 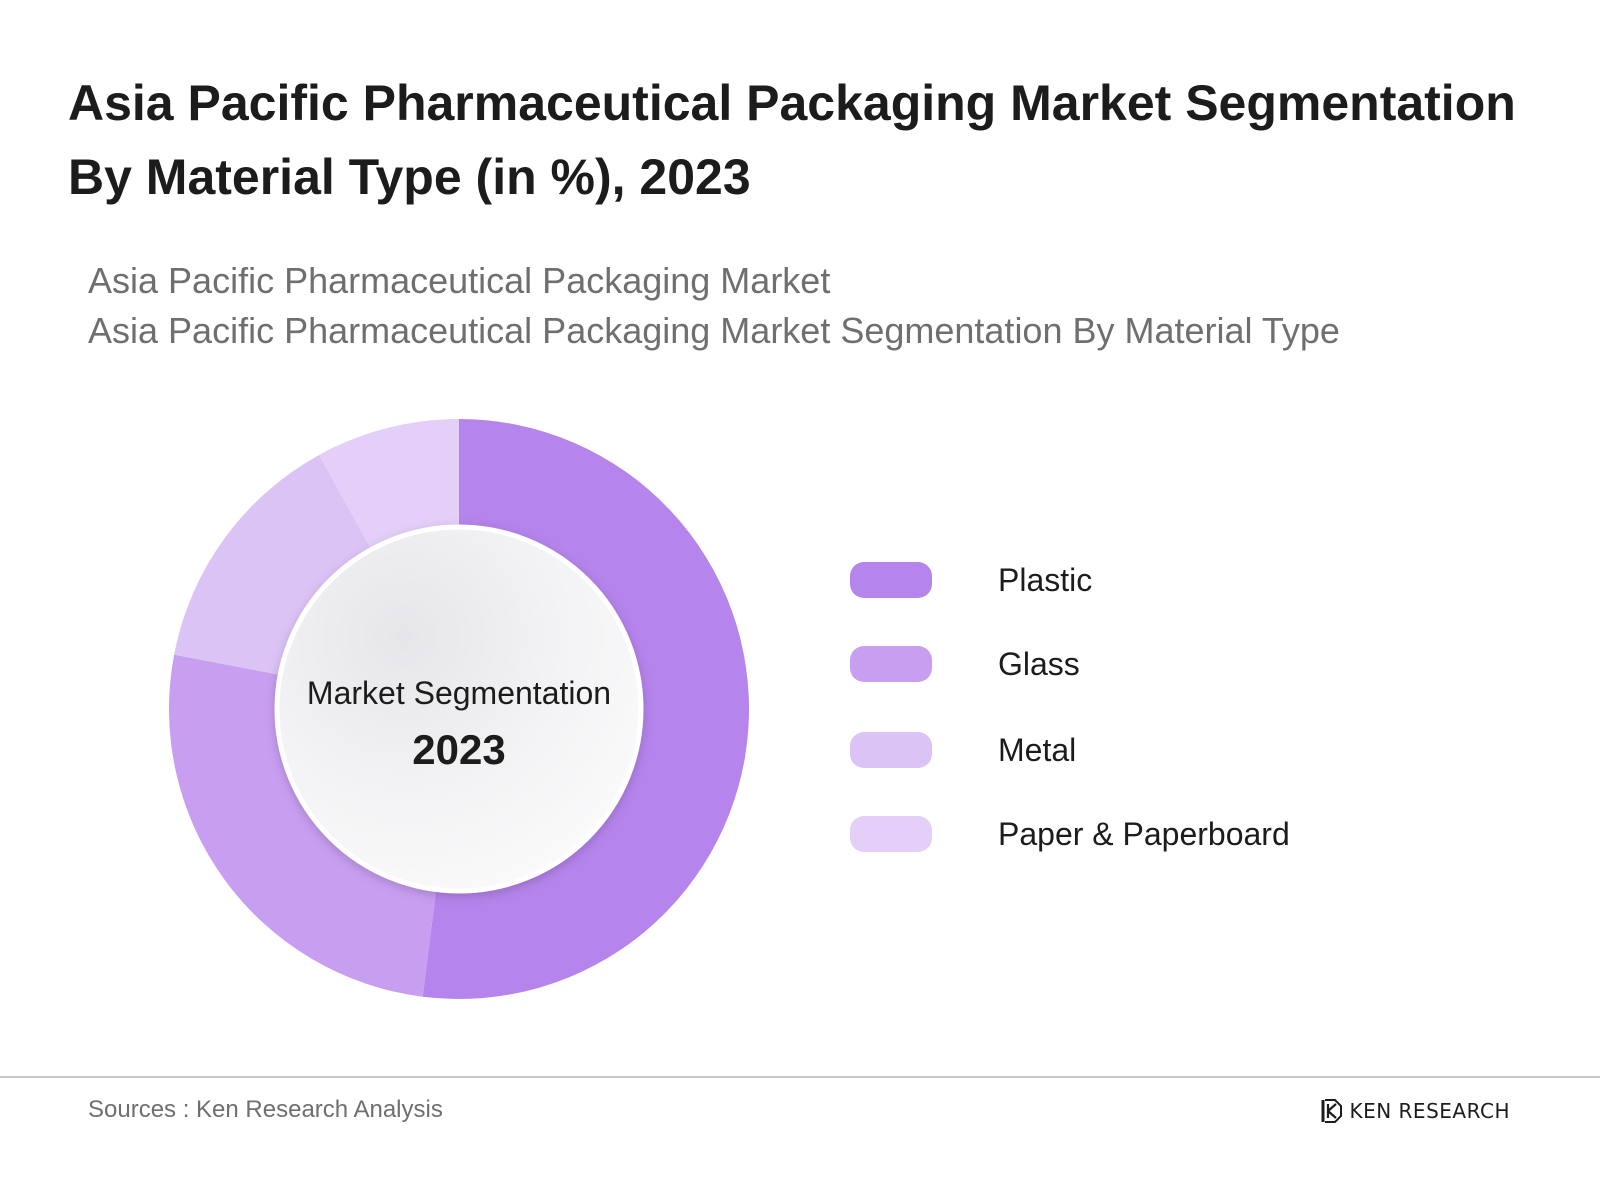 I want to click on chart-title-line-2: By Material Type (in %), 2023, so click(x=409, y=177).